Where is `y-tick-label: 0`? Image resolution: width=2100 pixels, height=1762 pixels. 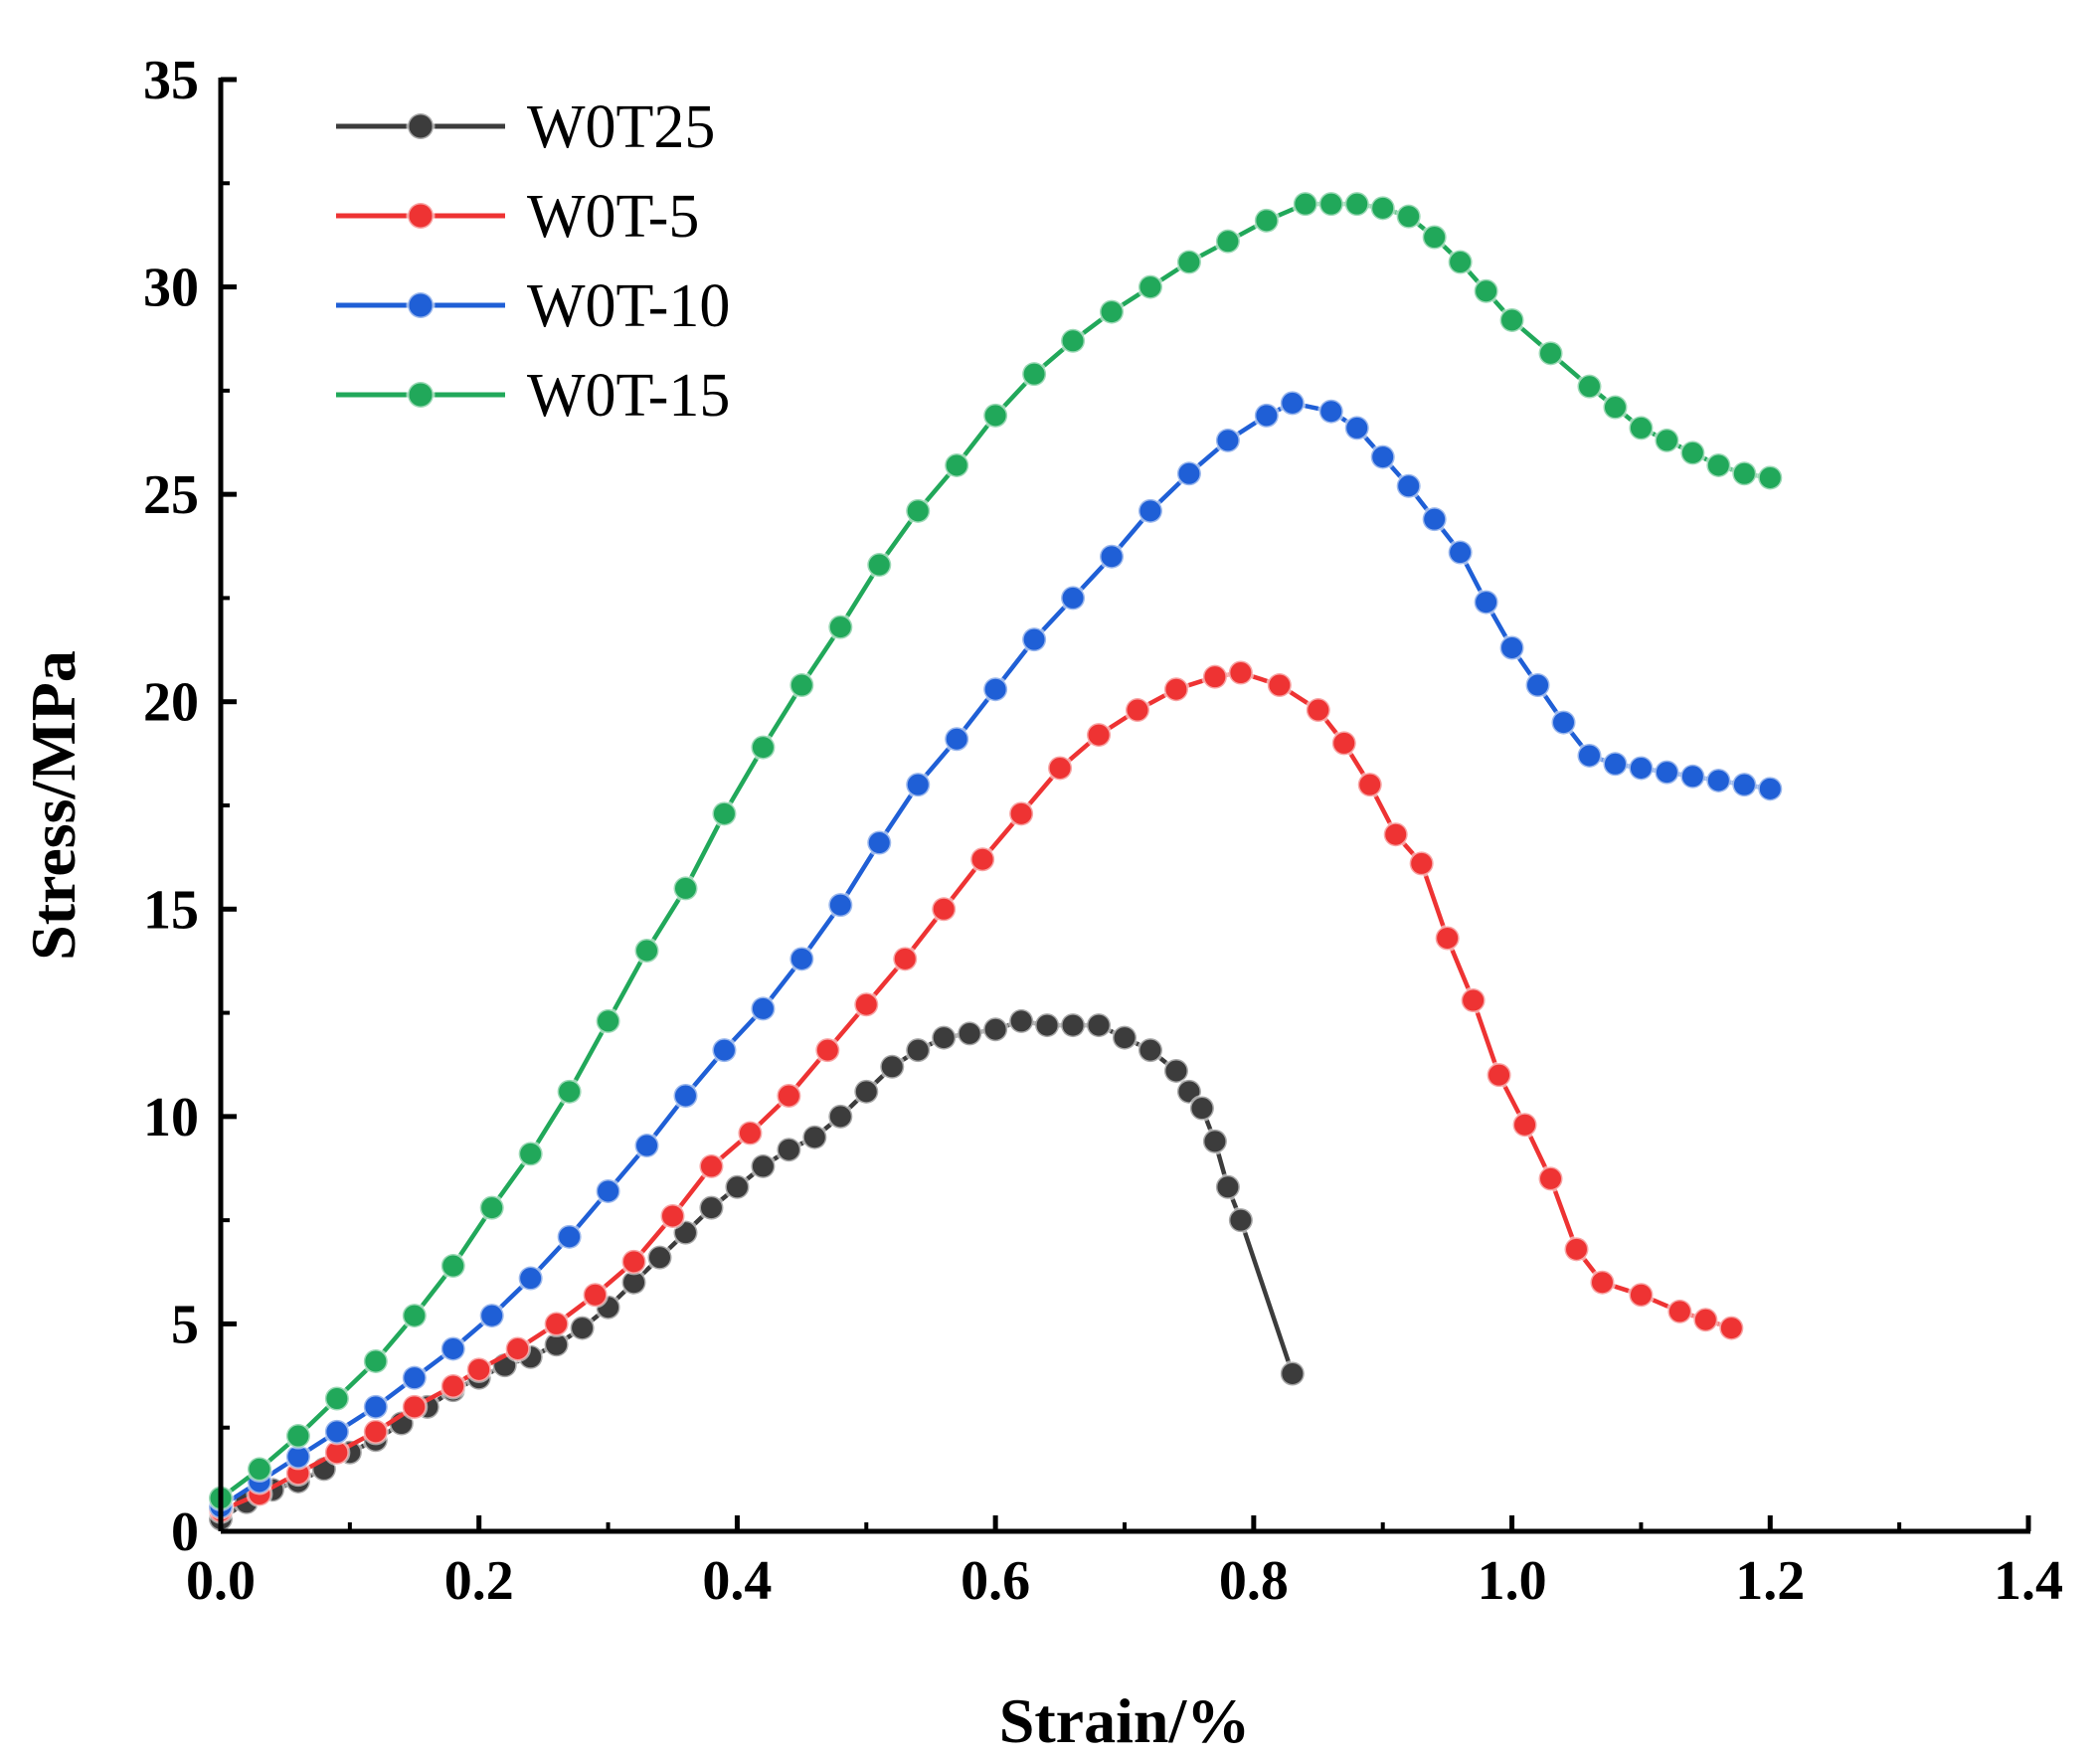
y-tick-label: 0 is located at coordinates (185, 1532).